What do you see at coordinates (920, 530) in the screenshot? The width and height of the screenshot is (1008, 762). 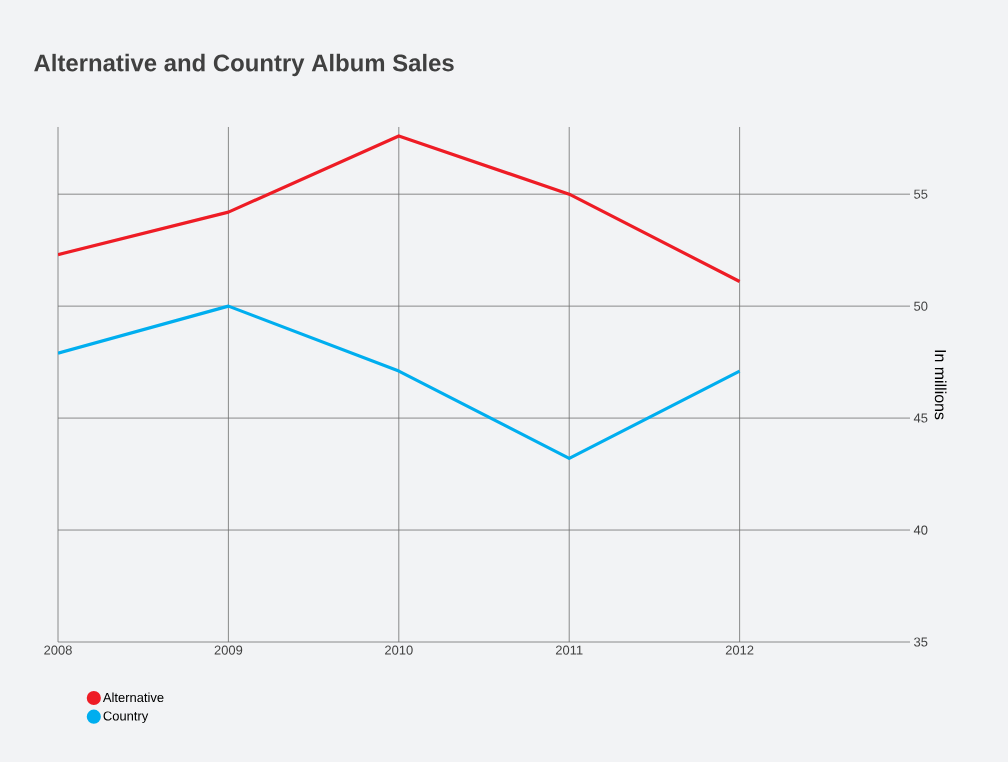 I see `y-tick-label: 40` at bounding box center [920, 530].